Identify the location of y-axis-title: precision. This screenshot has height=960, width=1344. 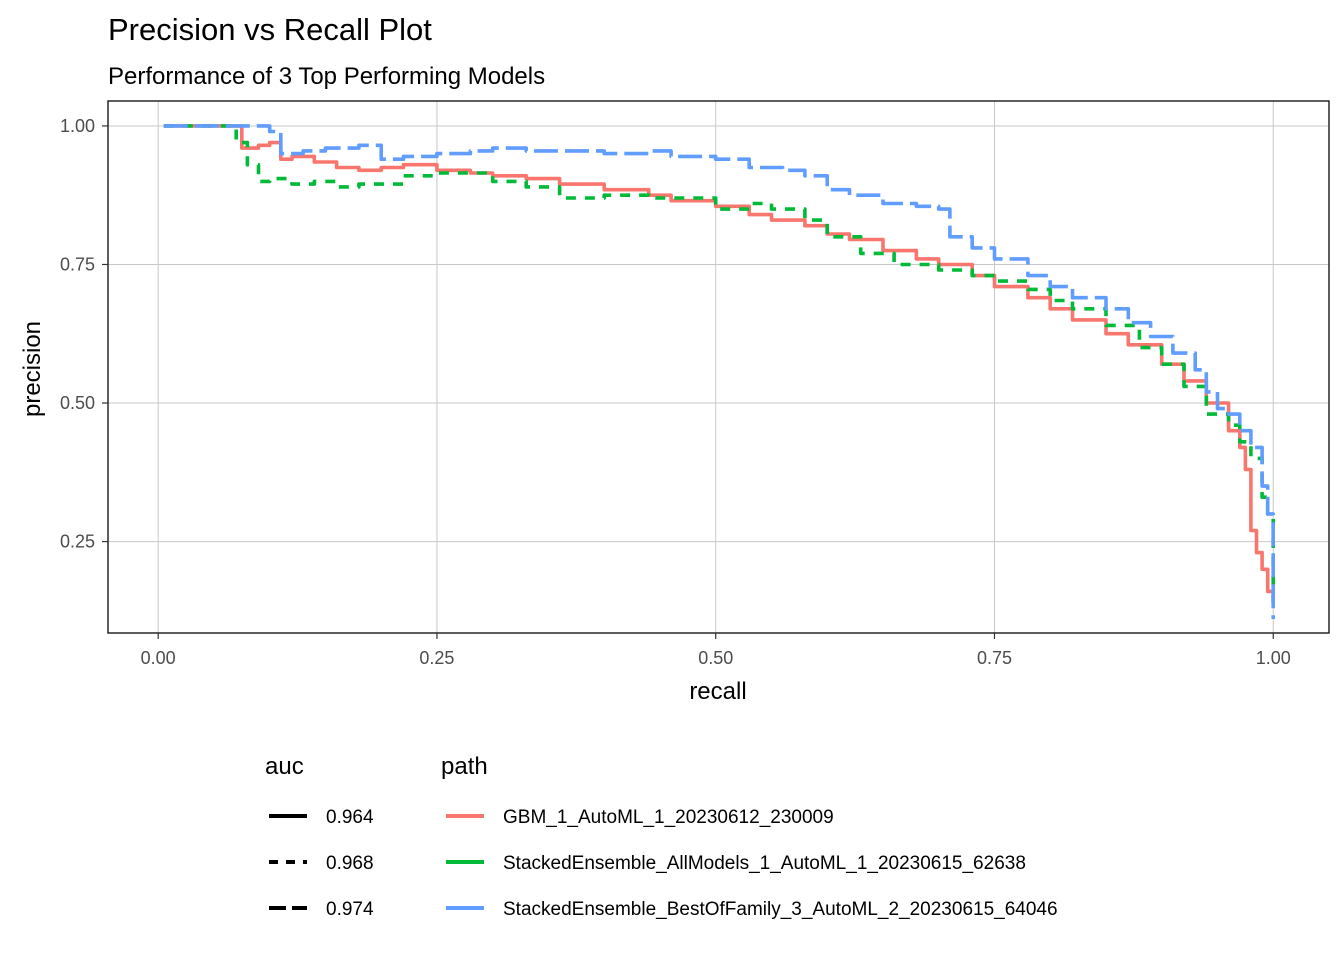
(32, 369).